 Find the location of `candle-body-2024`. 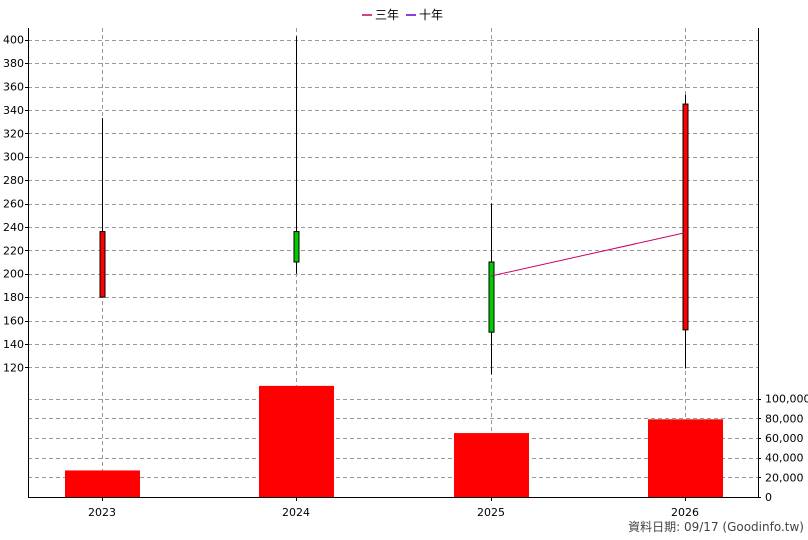

candle-body-2024 is located at coordinates (296, 247).